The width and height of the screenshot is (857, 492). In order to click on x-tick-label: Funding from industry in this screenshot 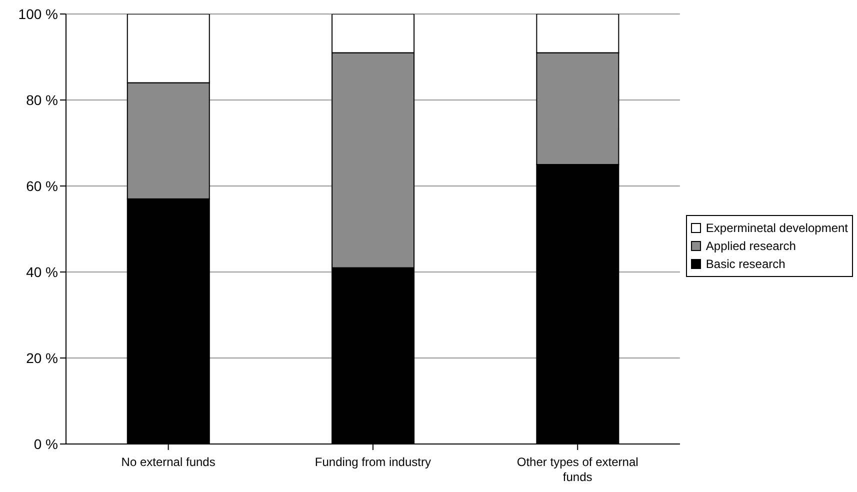, I will do `click(372, 462)`.